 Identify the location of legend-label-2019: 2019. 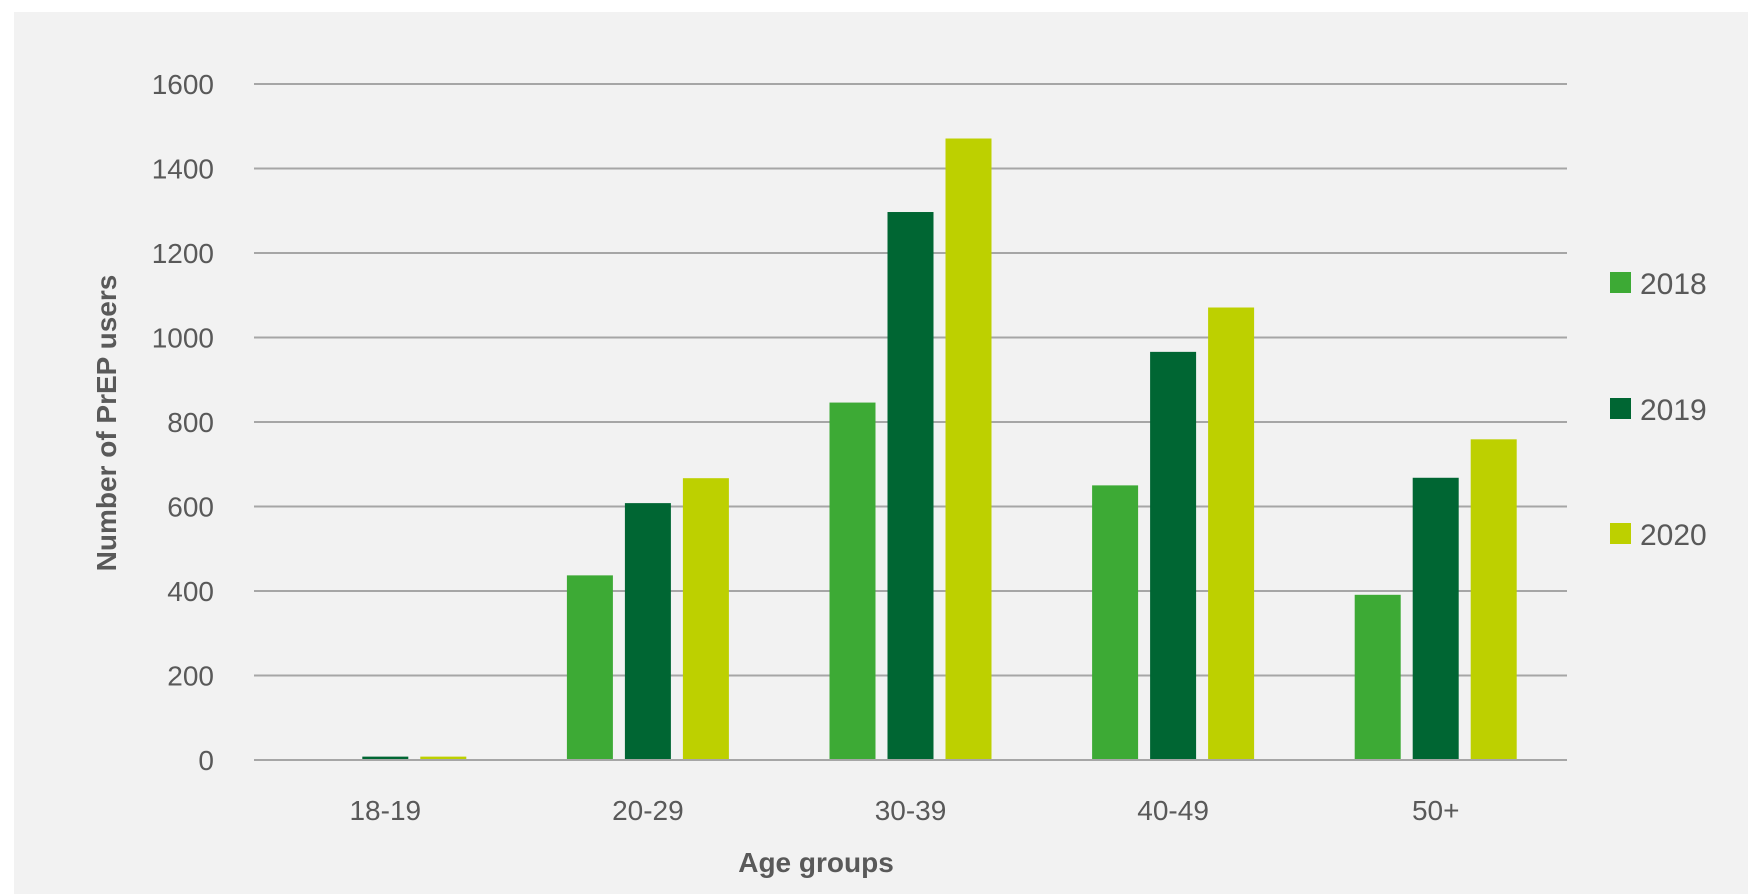
(1673, 410).